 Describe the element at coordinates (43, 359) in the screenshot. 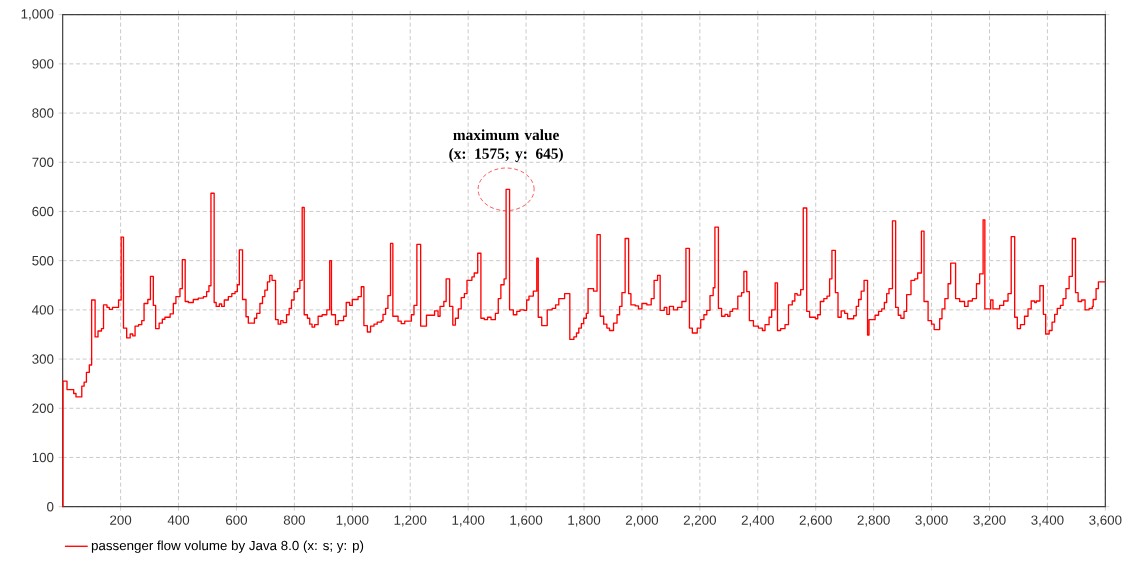

I see `y-tick-label: 300` at that location.